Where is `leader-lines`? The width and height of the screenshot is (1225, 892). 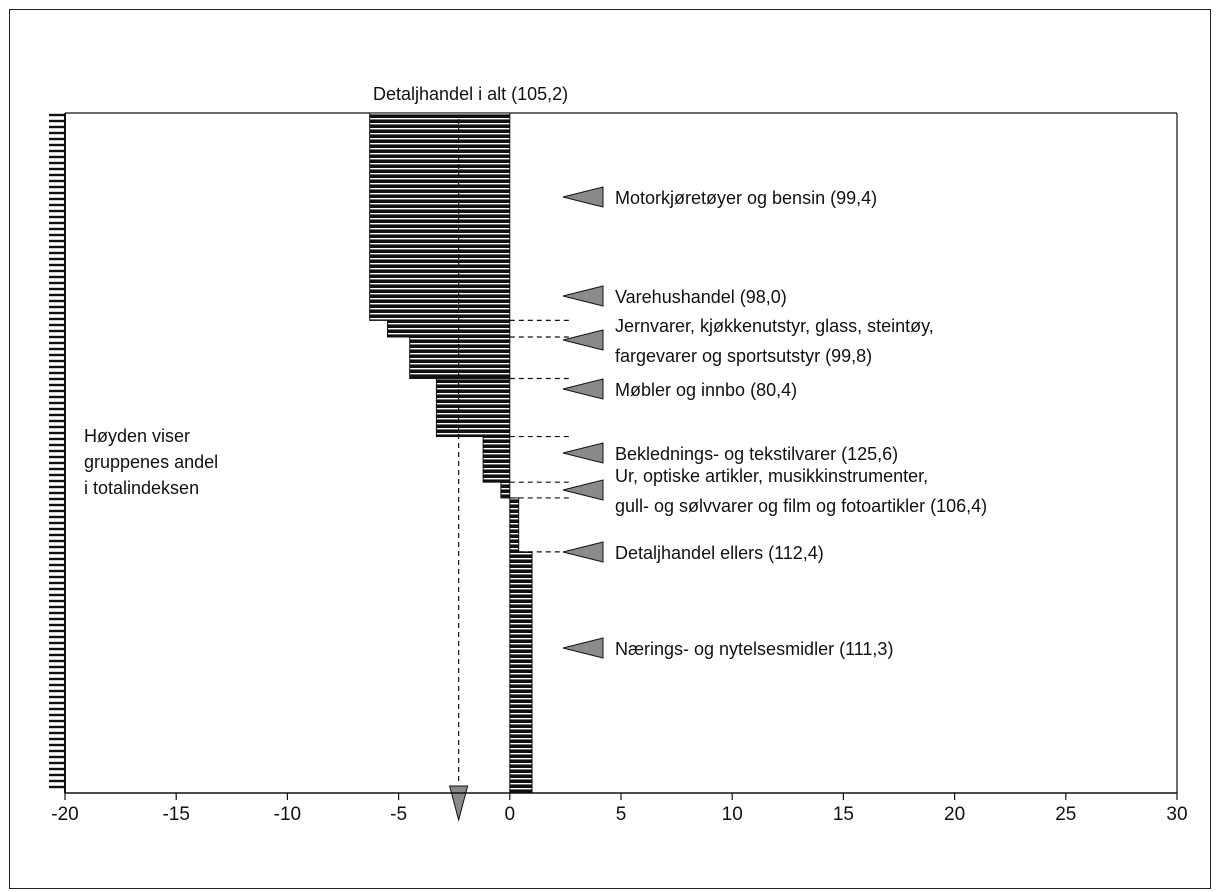 leader-lines is located at coordinates (509, 470).